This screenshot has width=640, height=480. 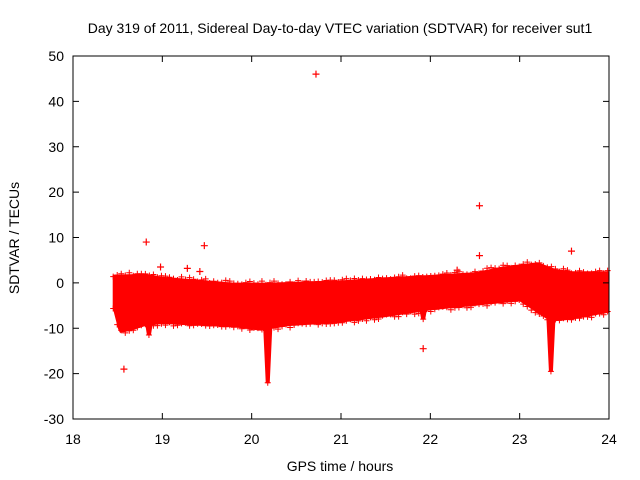 What do you see at coordinates (54, 419) in the screenshot?
I see `y-tick-label: -30` at bounding box center [54, 419].